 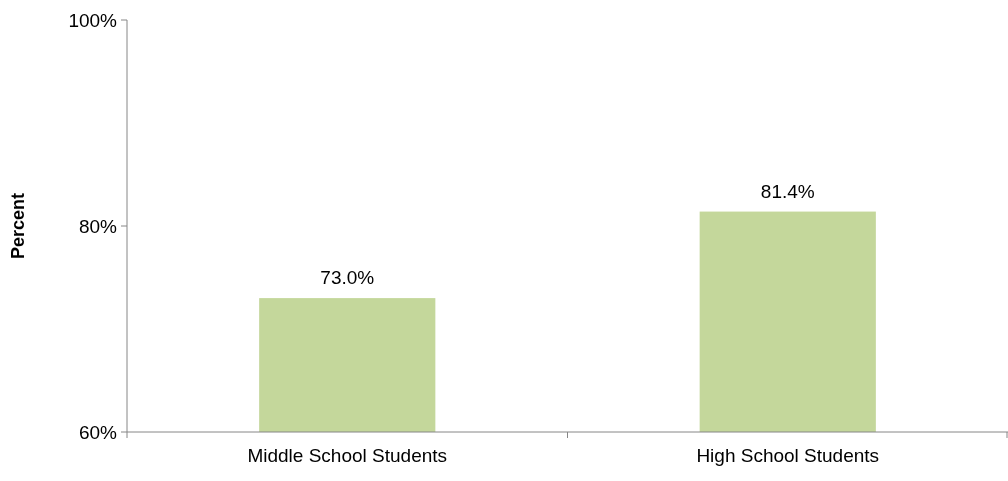 What do you see at coordinates (18, 226) in the screenshot?
I see `y-axis-title: Percent` at bounding box center [18, 226].